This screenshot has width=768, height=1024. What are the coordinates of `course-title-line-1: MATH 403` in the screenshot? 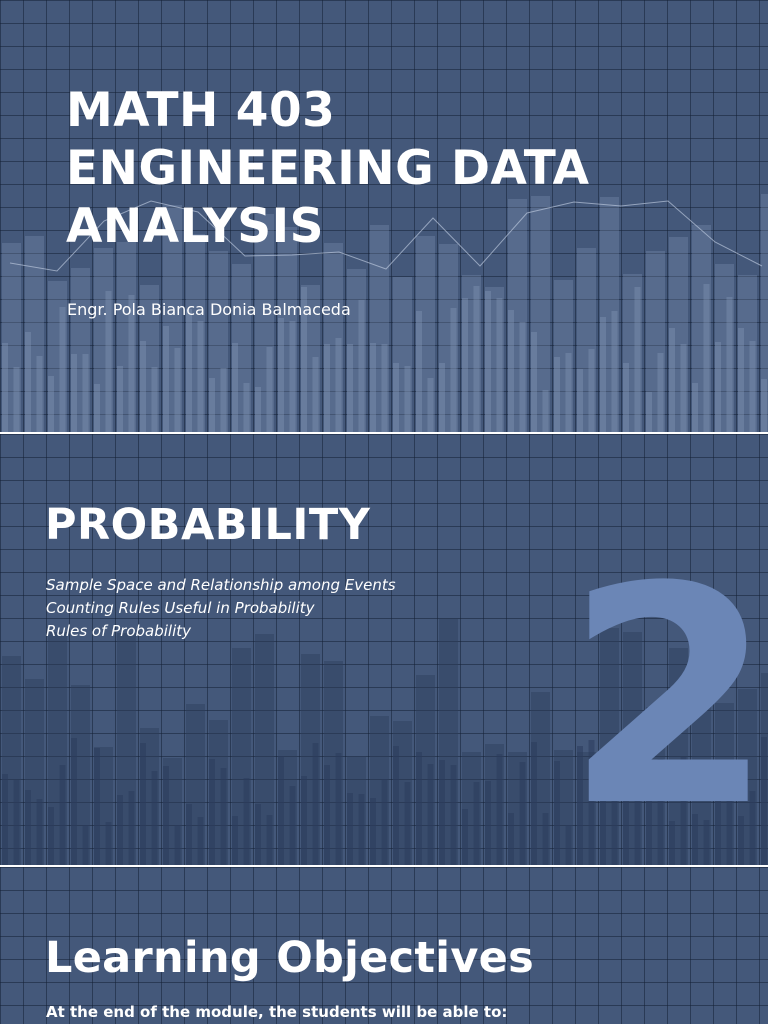 It's located at (201, 110).